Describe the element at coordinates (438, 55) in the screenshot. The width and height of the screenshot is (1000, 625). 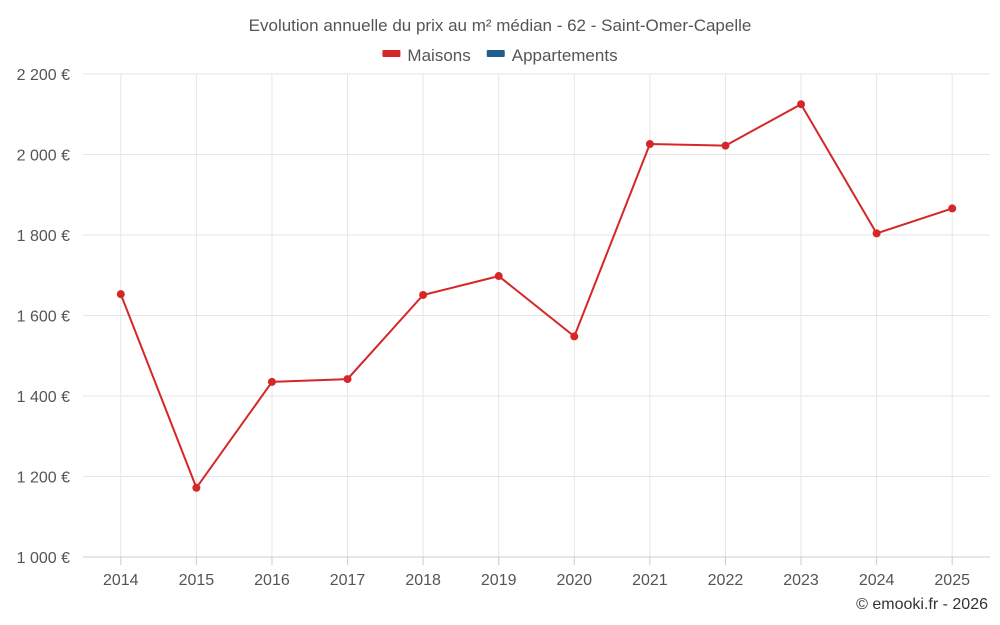
I see `legend-label: Maisons` at that location.